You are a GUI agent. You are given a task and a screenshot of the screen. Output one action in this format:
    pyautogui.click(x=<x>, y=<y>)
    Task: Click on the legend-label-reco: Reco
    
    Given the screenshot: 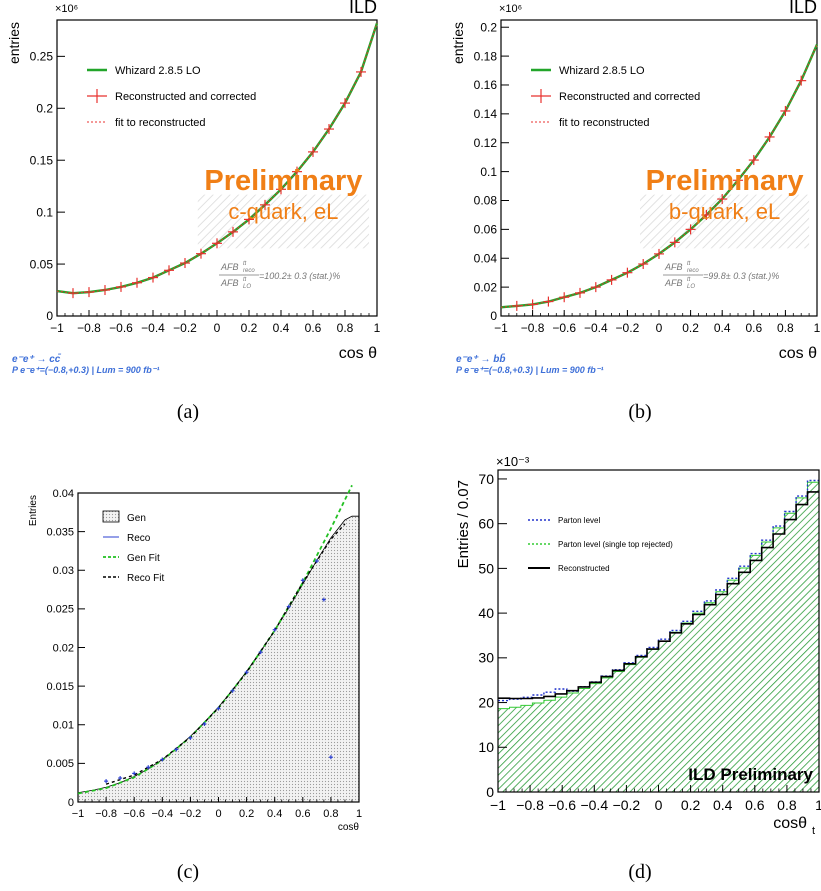 What is the action you would take?
    pyautogui.click(x=139, y=538)
    